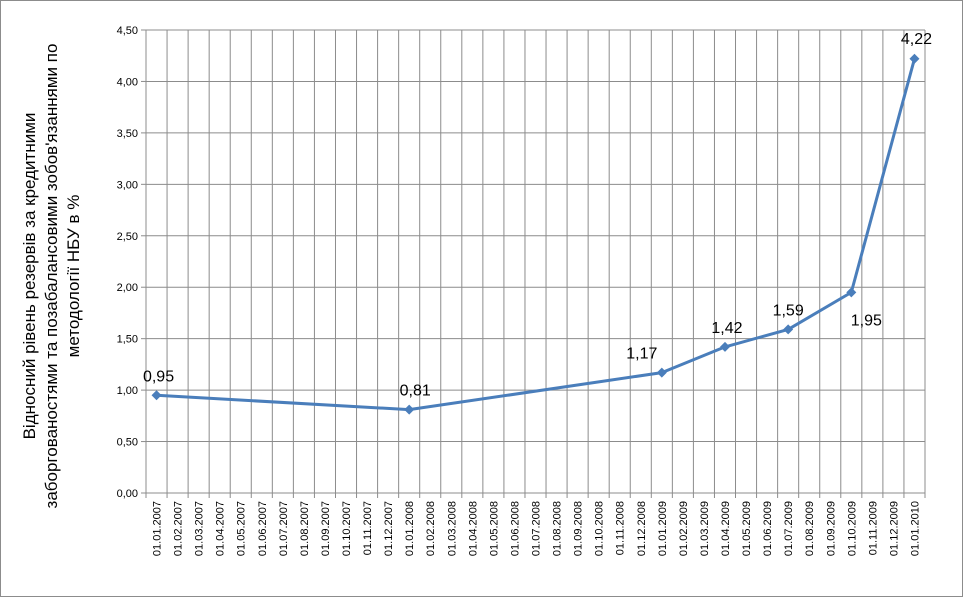 This screenshot has height=597, width=963. Describe the element at coordinates (200, 528) in the screenshot. I see `x-tick-label: 01.03.2007` at that location.